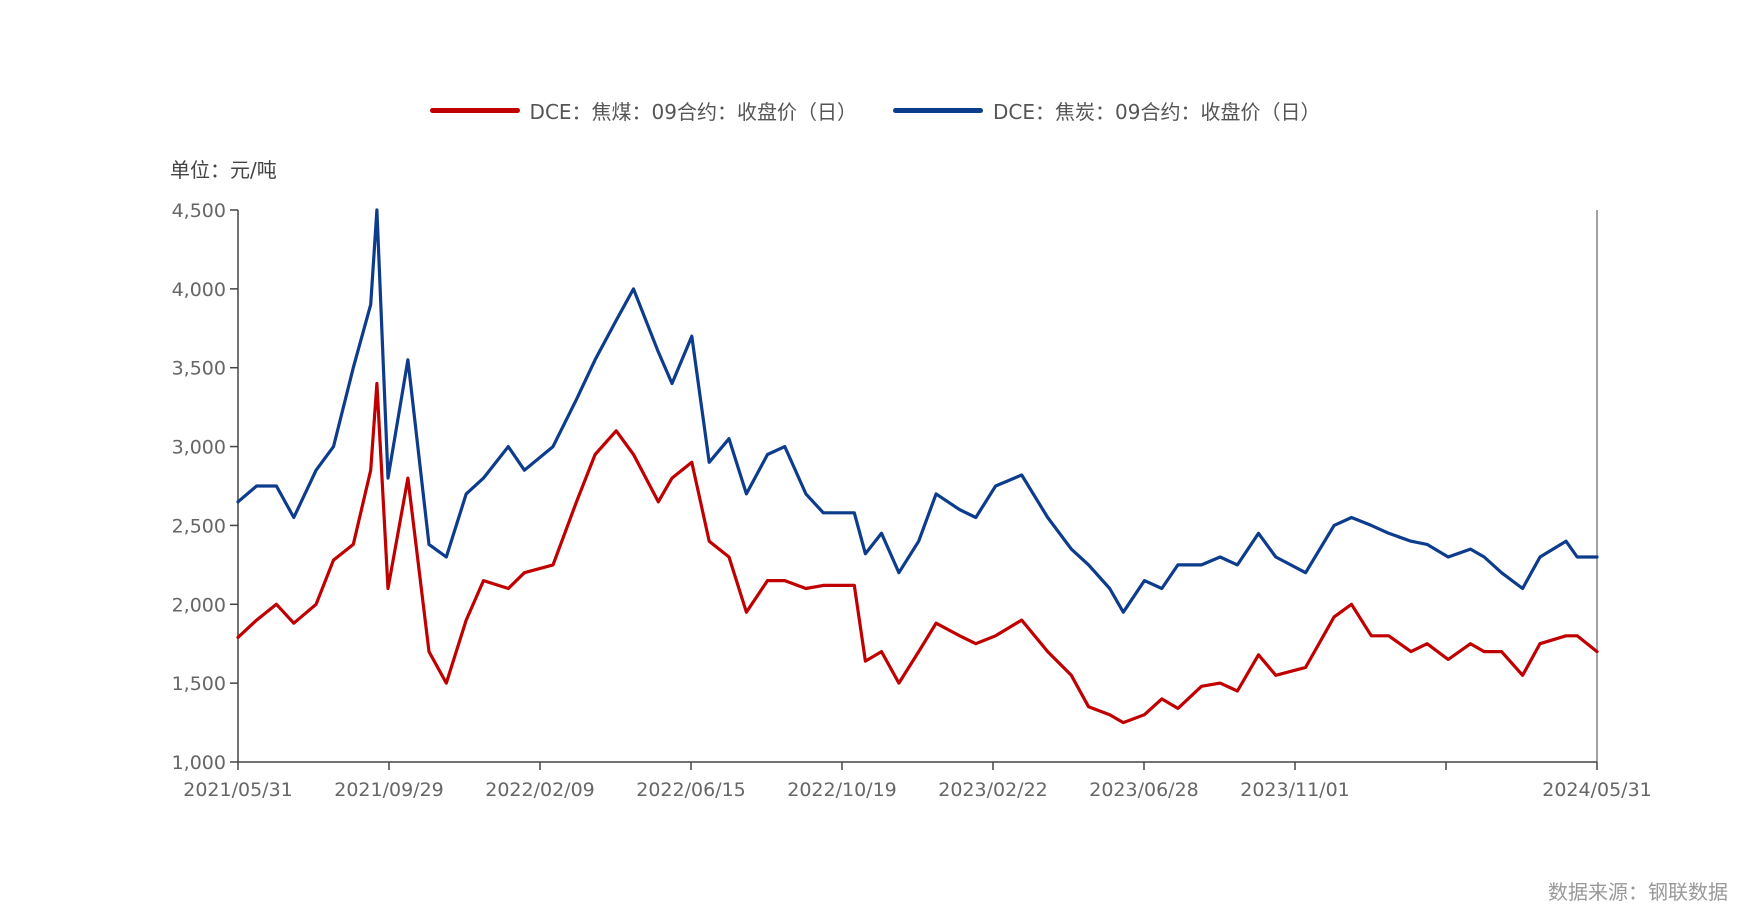 The width and height of the screenshot is (1750, 918). Describe the element at coordinates (693, 112) in the screenshot. I see `legend-label-coking-coal: DCE：焦煤：09合约：收盘价（日）` at that location.